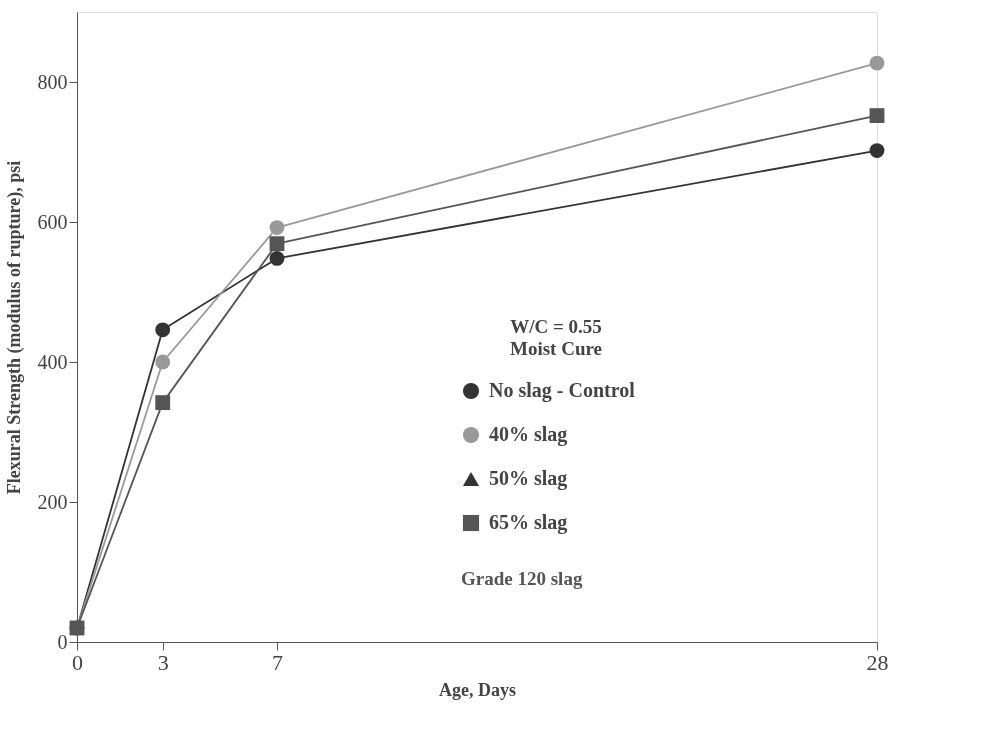  Describe the element at coordinates (522, 578) in the screenshot. I see `annotation: Grade 120 slag` at that location.